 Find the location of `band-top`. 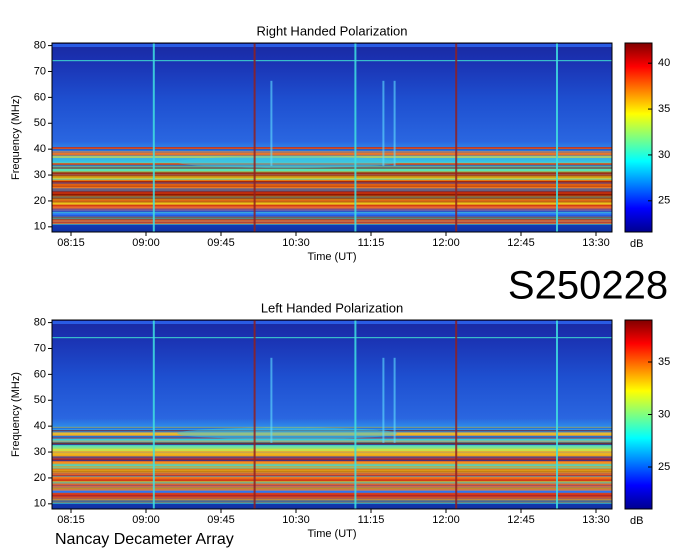

band-top is located at coordinates (332, 322).